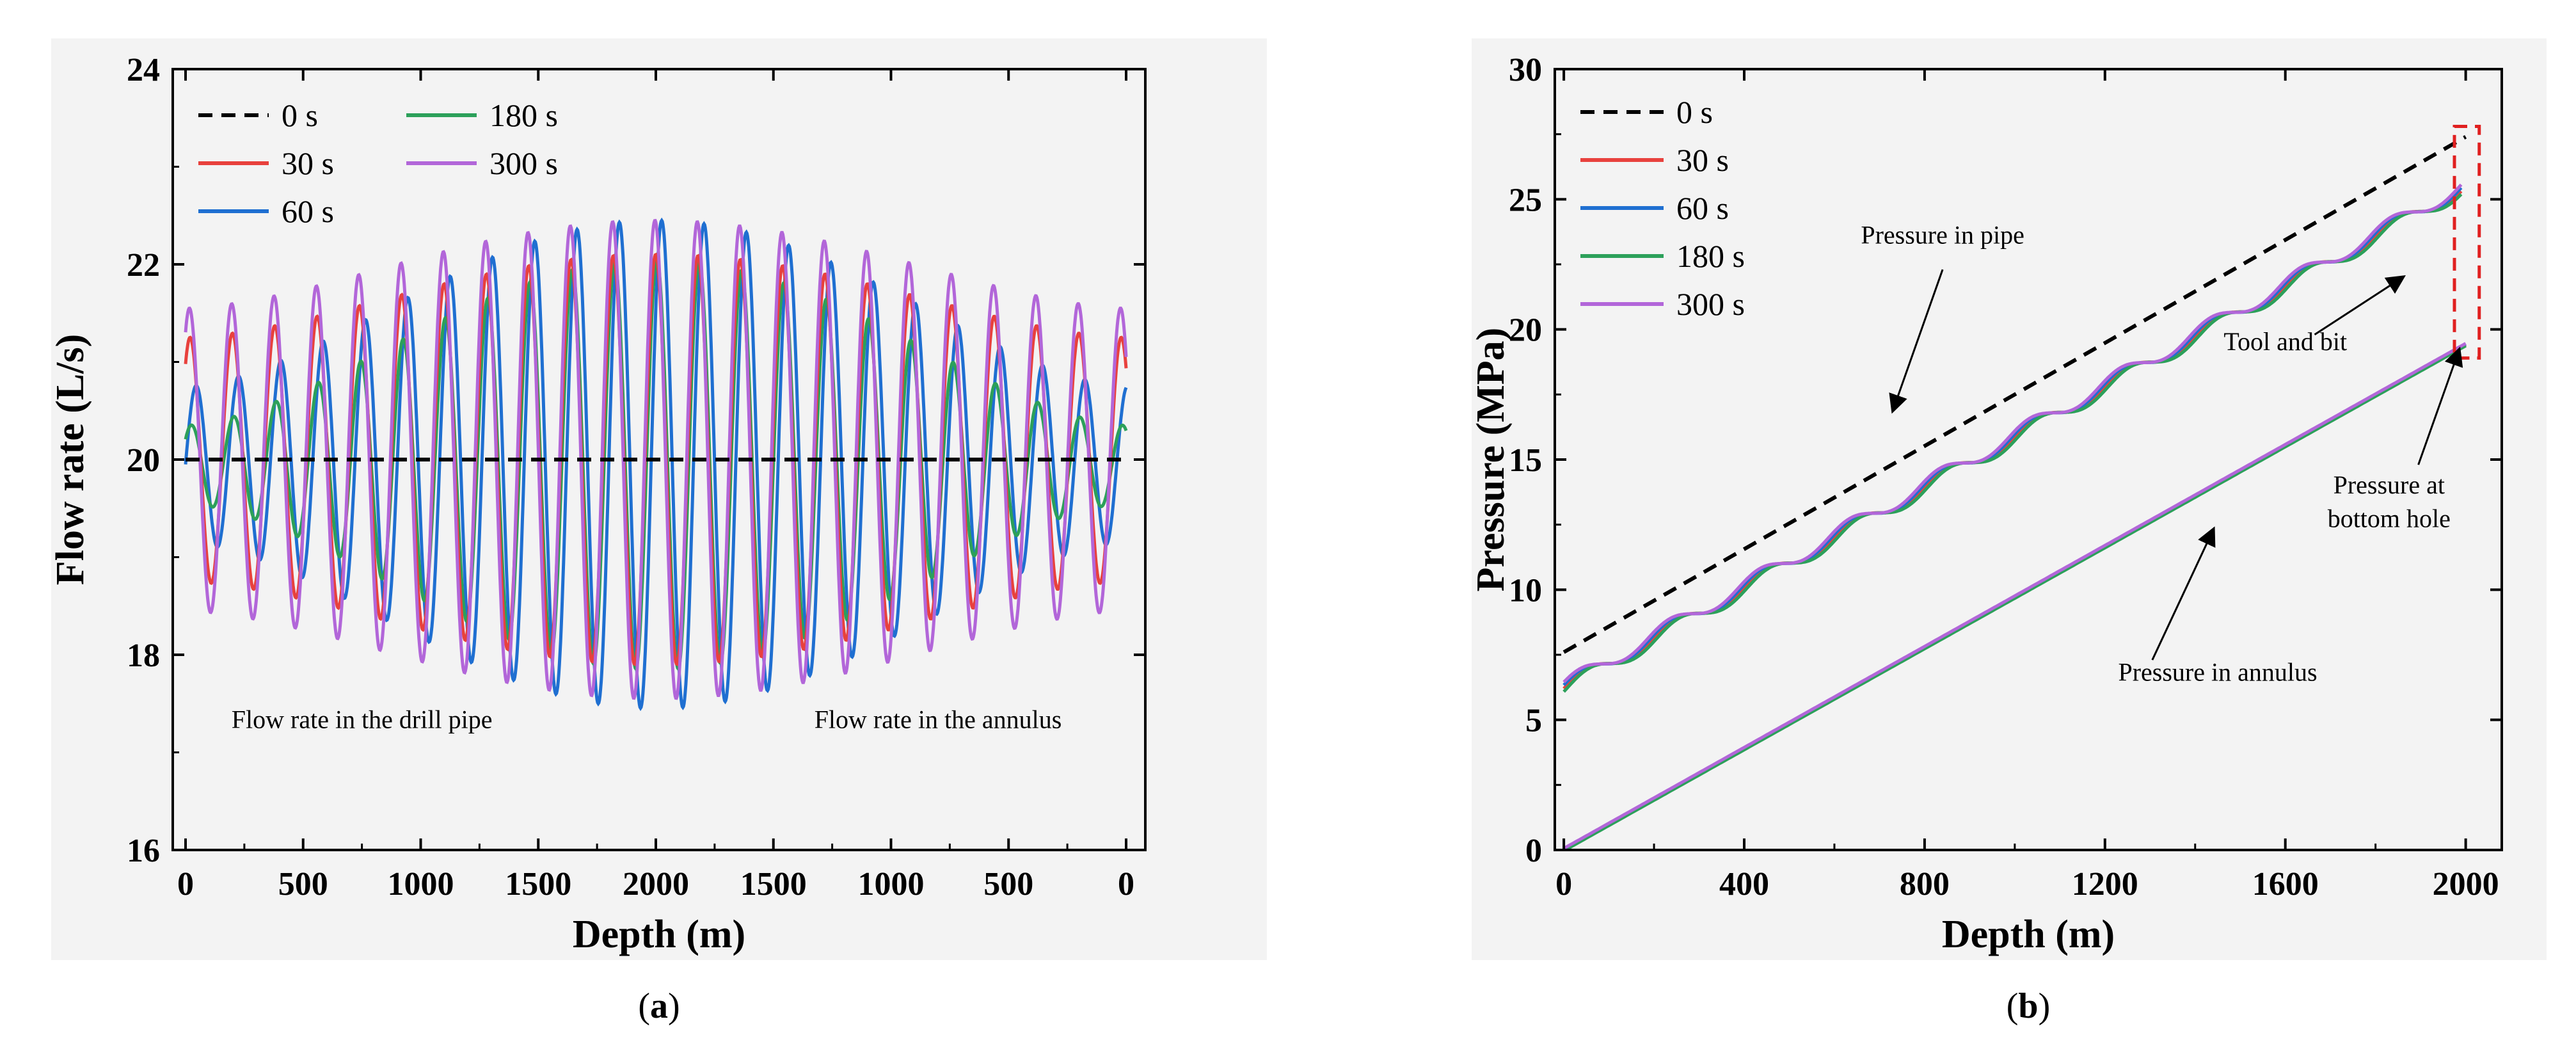 This screenshot has height=1042, width=2576. Describe the element at coordinates (144, 655) in the screenshot. I see `y-tick-label: 18` at that location.